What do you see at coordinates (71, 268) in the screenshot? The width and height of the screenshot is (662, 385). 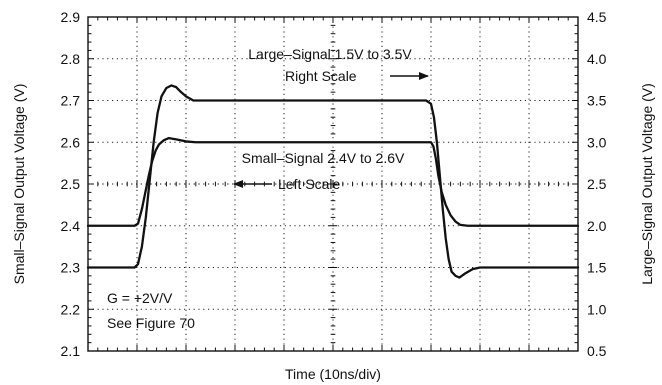 I see `left-tick-label: 2.3` at bounding box center [71, 268].